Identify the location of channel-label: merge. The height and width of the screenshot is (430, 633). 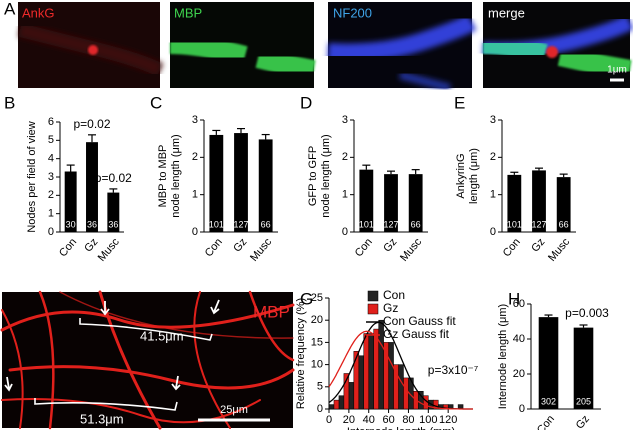
(506, 12).